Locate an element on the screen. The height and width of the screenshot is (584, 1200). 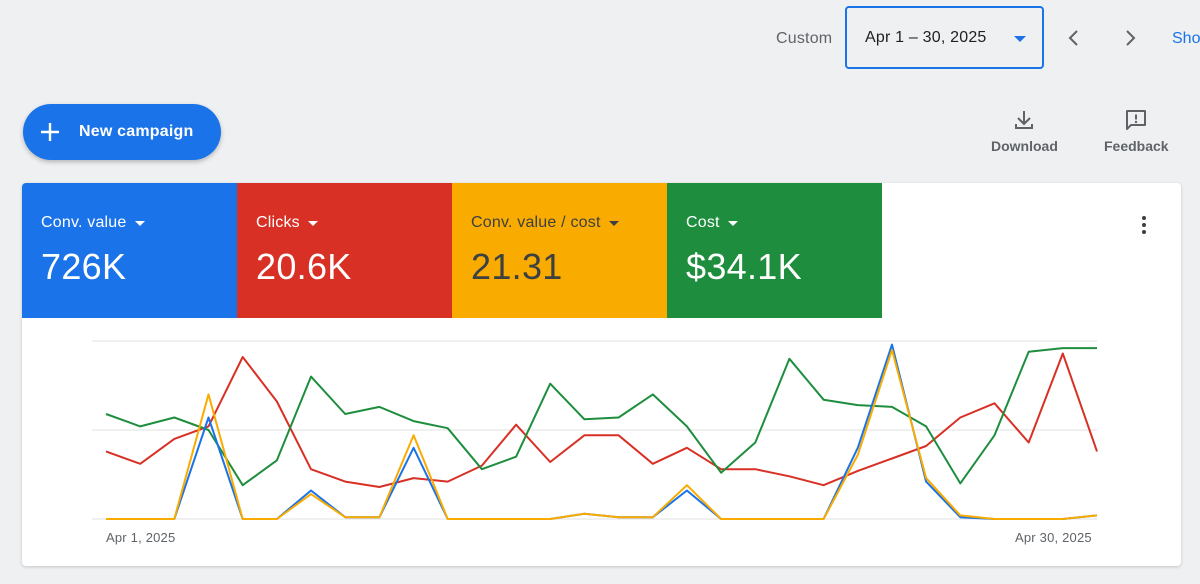
chevron-left-icon is located at coordinates (1073, 38).